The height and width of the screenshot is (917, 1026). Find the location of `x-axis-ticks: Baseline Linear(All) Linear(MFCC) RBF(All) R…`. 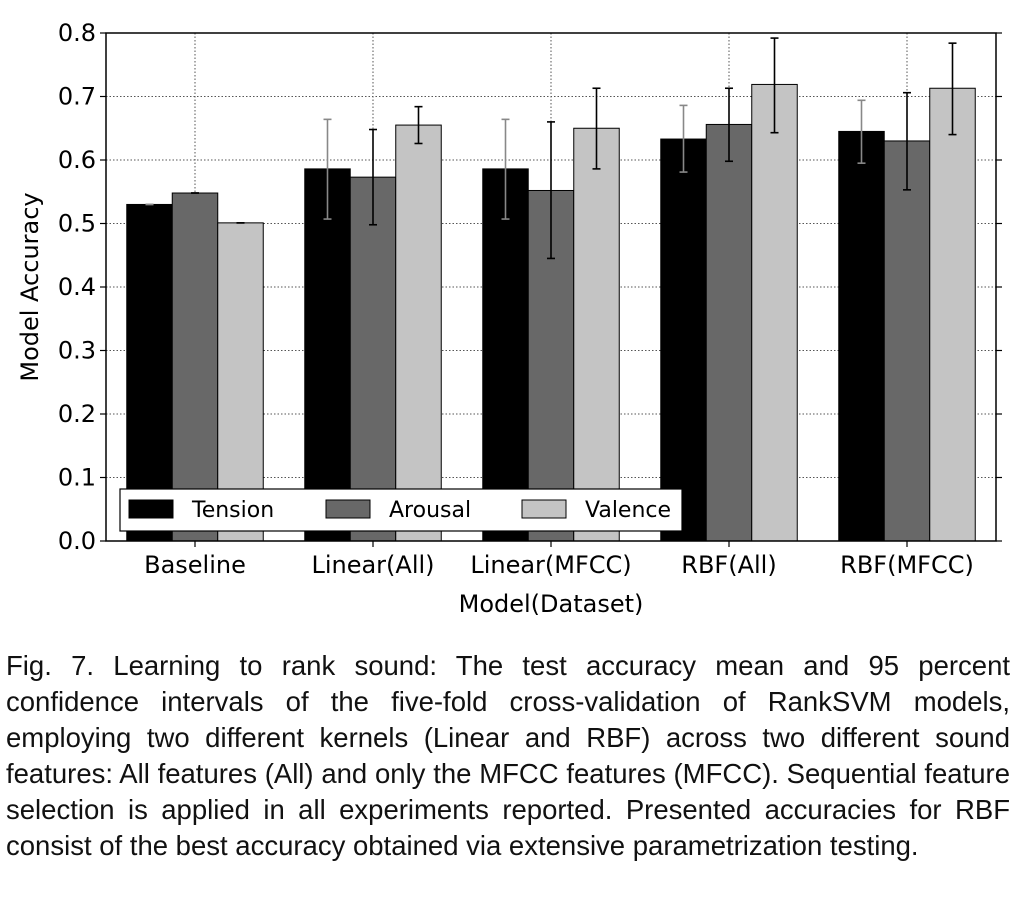

x-axis-ticks: Baseline Linear(All) Linear(MFCC) RBF(All) R… is located at coordinates (559, 560).